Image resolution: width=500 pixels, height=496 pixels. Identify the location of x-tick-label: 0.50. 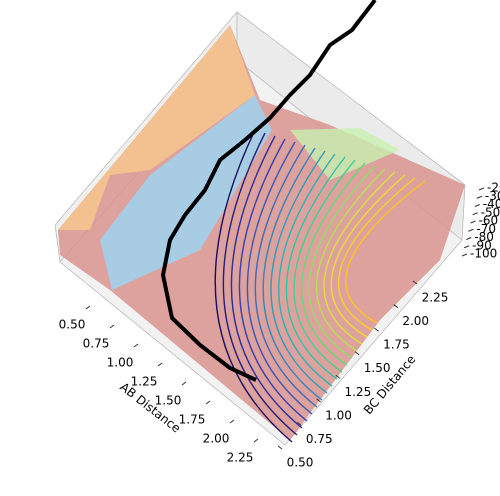
(72, 325).